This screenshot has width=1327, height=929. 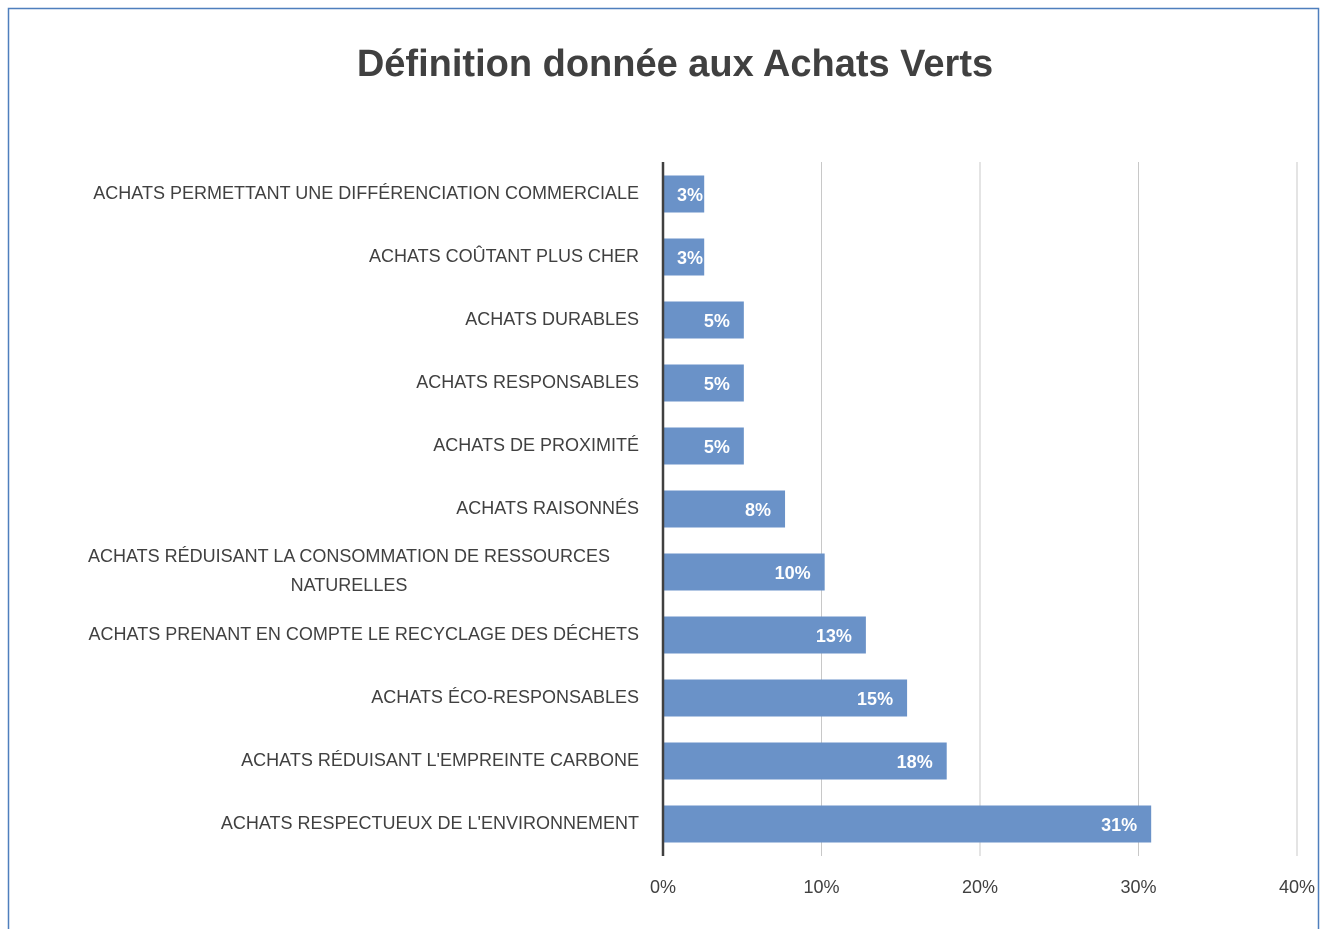 What do you see at coordinates (758, 510) in the screenshot?
I see `data-label: 8%` at bounding box center [758, 510].